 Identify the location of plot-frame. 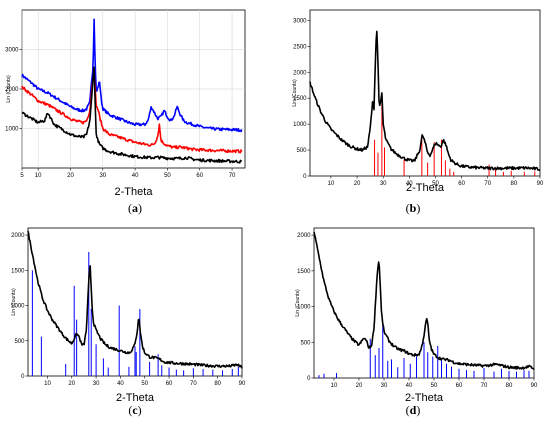
(424, 303).